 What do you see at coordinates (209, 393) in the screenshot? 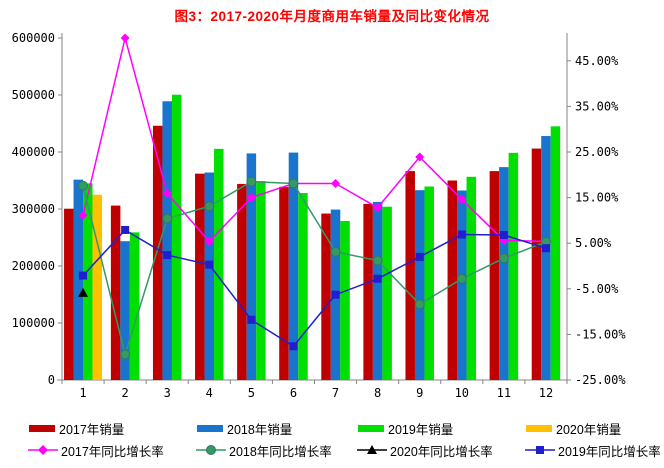
I see `x-axis-tick-label: 4` at bounding box center [209, 393].